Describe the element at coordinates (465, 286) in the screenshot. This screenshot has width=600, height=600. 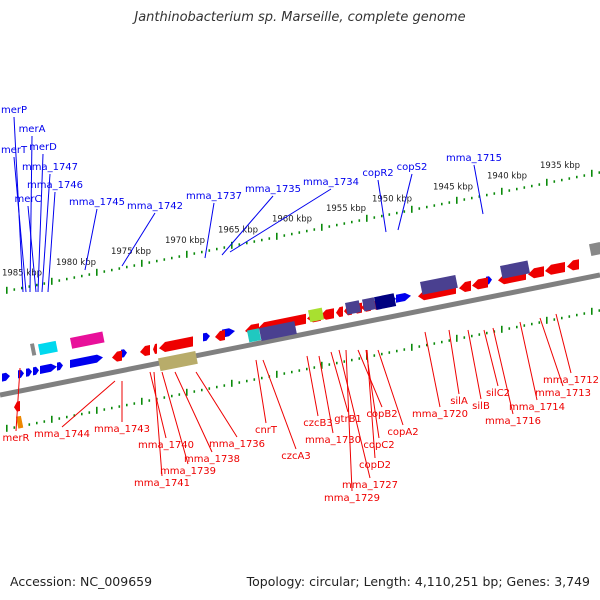
I see `reverse-gene-arrow` at that location.